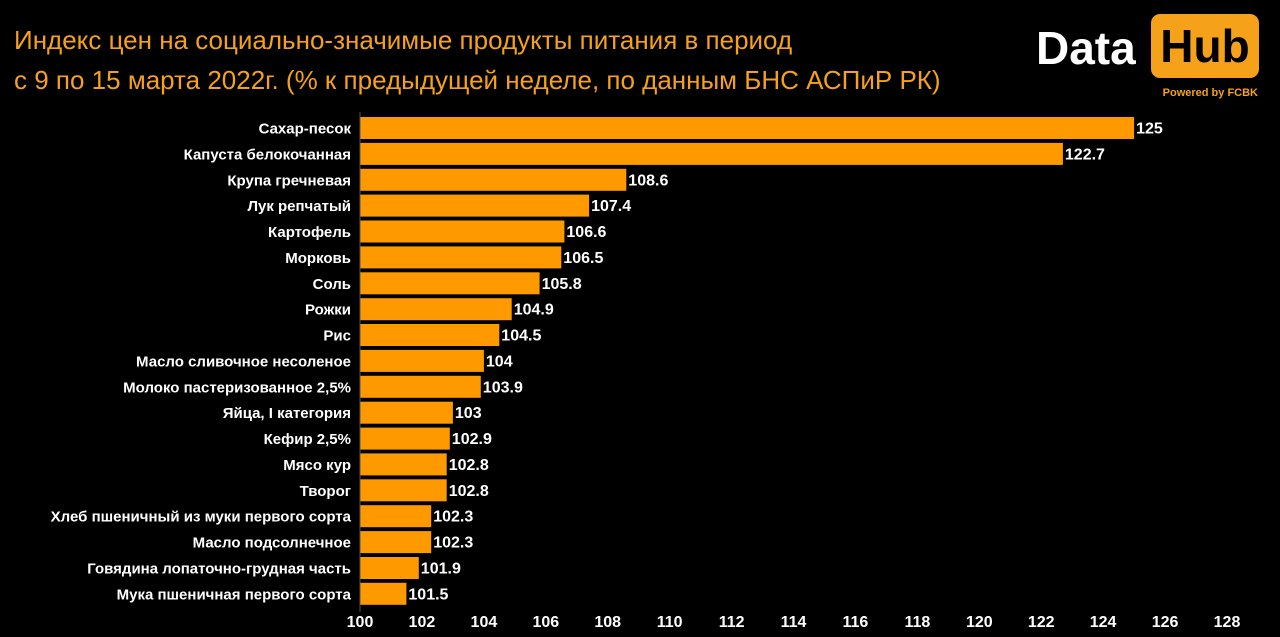  Describe the element at coordinates (332, 284) in the screenshot. I see `category-label: Соль` at that location.